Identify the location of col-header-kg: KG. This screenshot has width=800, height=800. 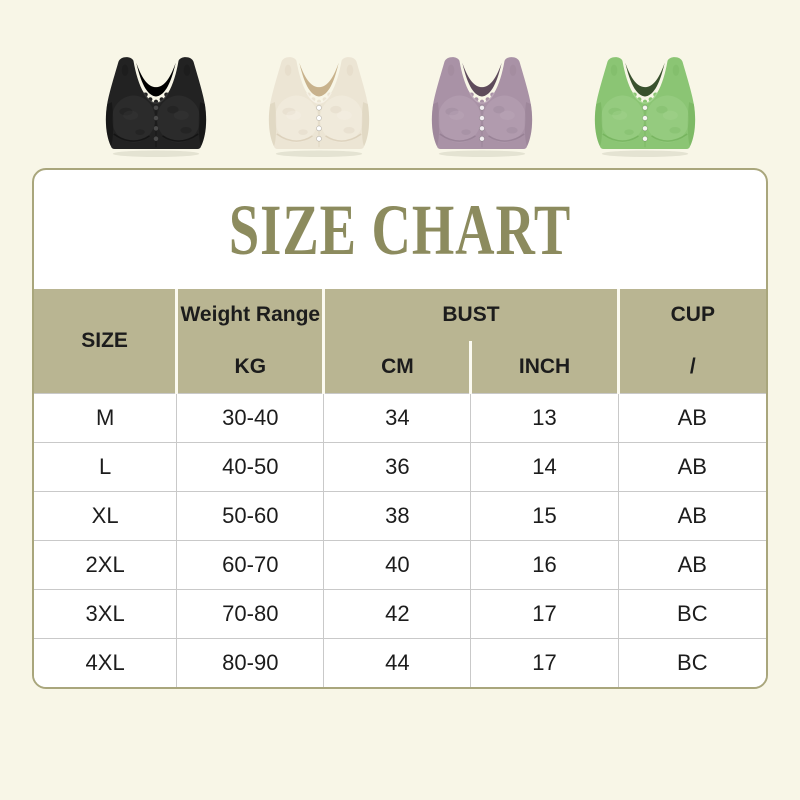
(249, 367).